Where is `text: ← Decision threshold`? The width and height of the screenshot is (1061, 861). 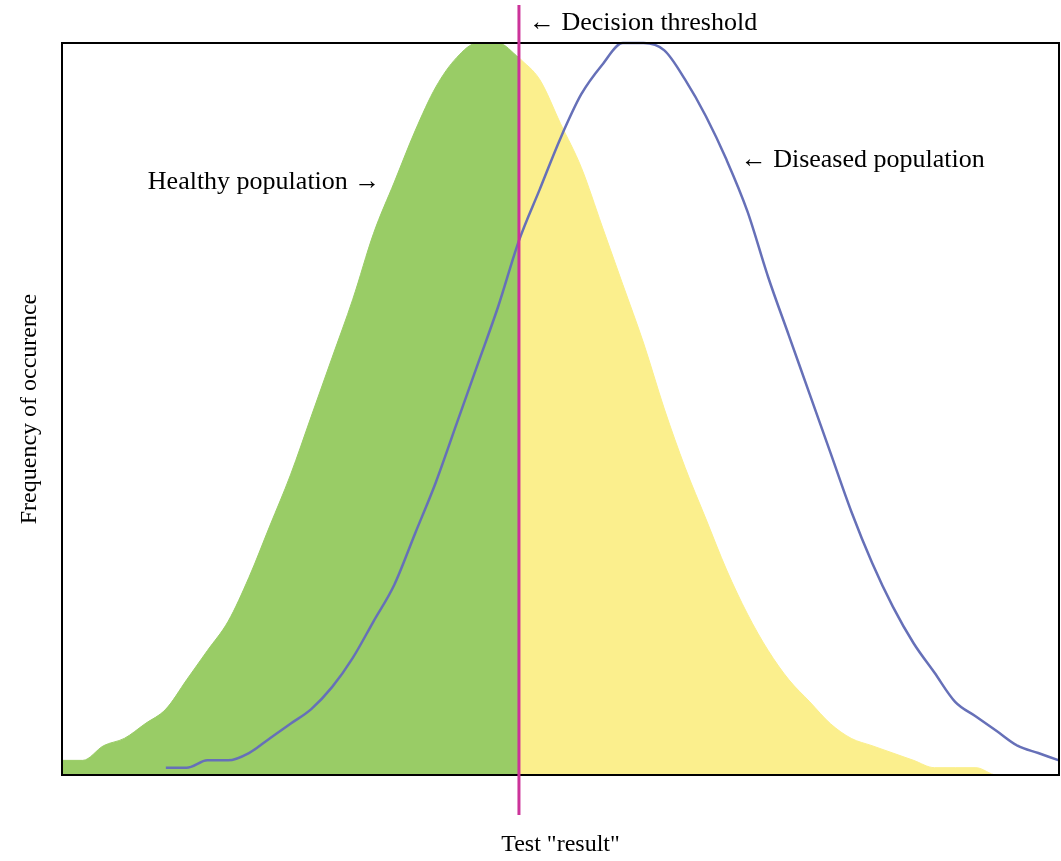
text: ← Decision threshold is located at coordinates (643, 21).